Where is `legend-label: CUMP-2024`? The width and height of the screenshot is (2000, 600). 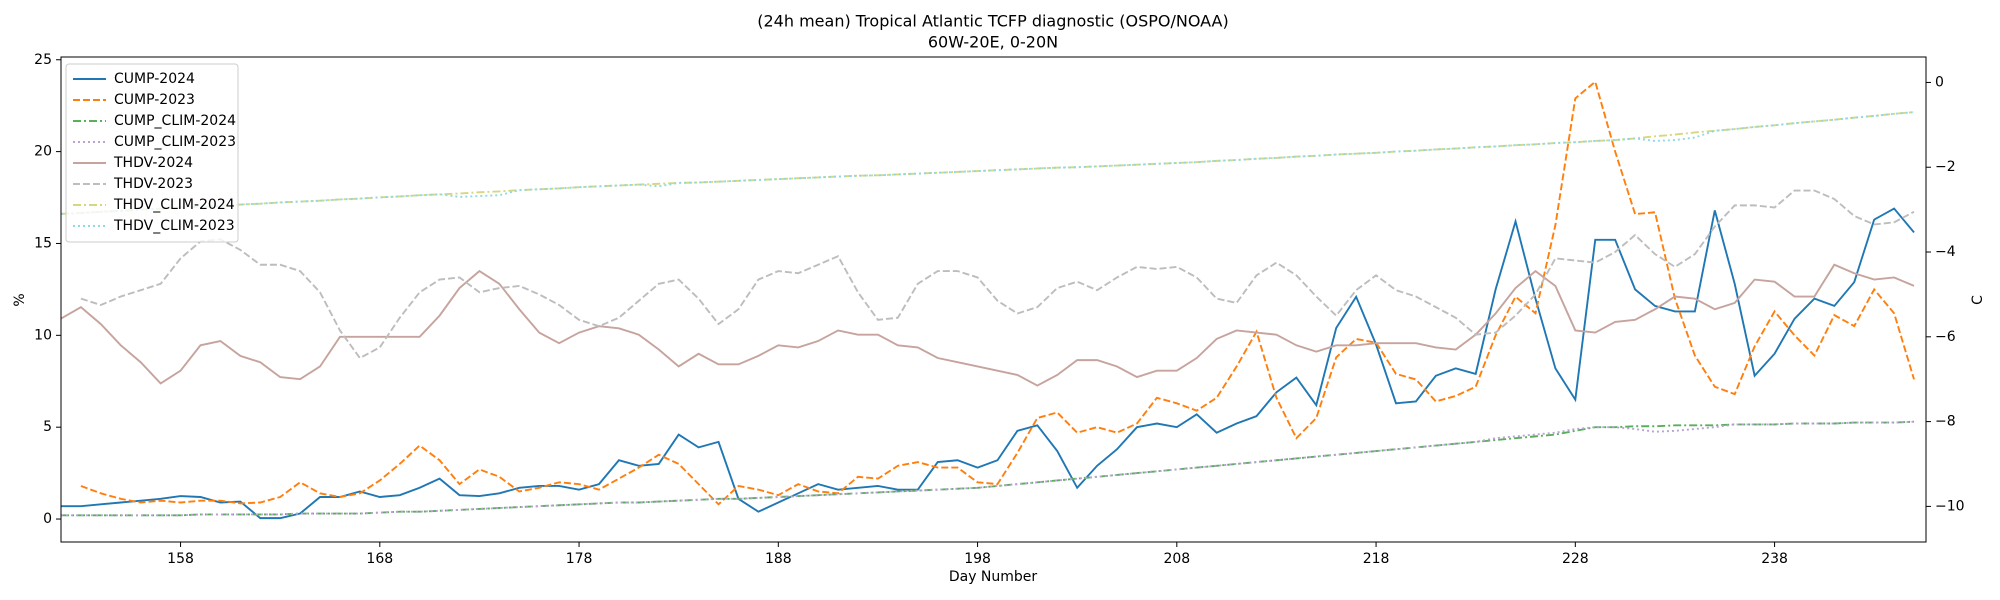 legend-label: CUMP-2024 is located at coordinates (154, 79).